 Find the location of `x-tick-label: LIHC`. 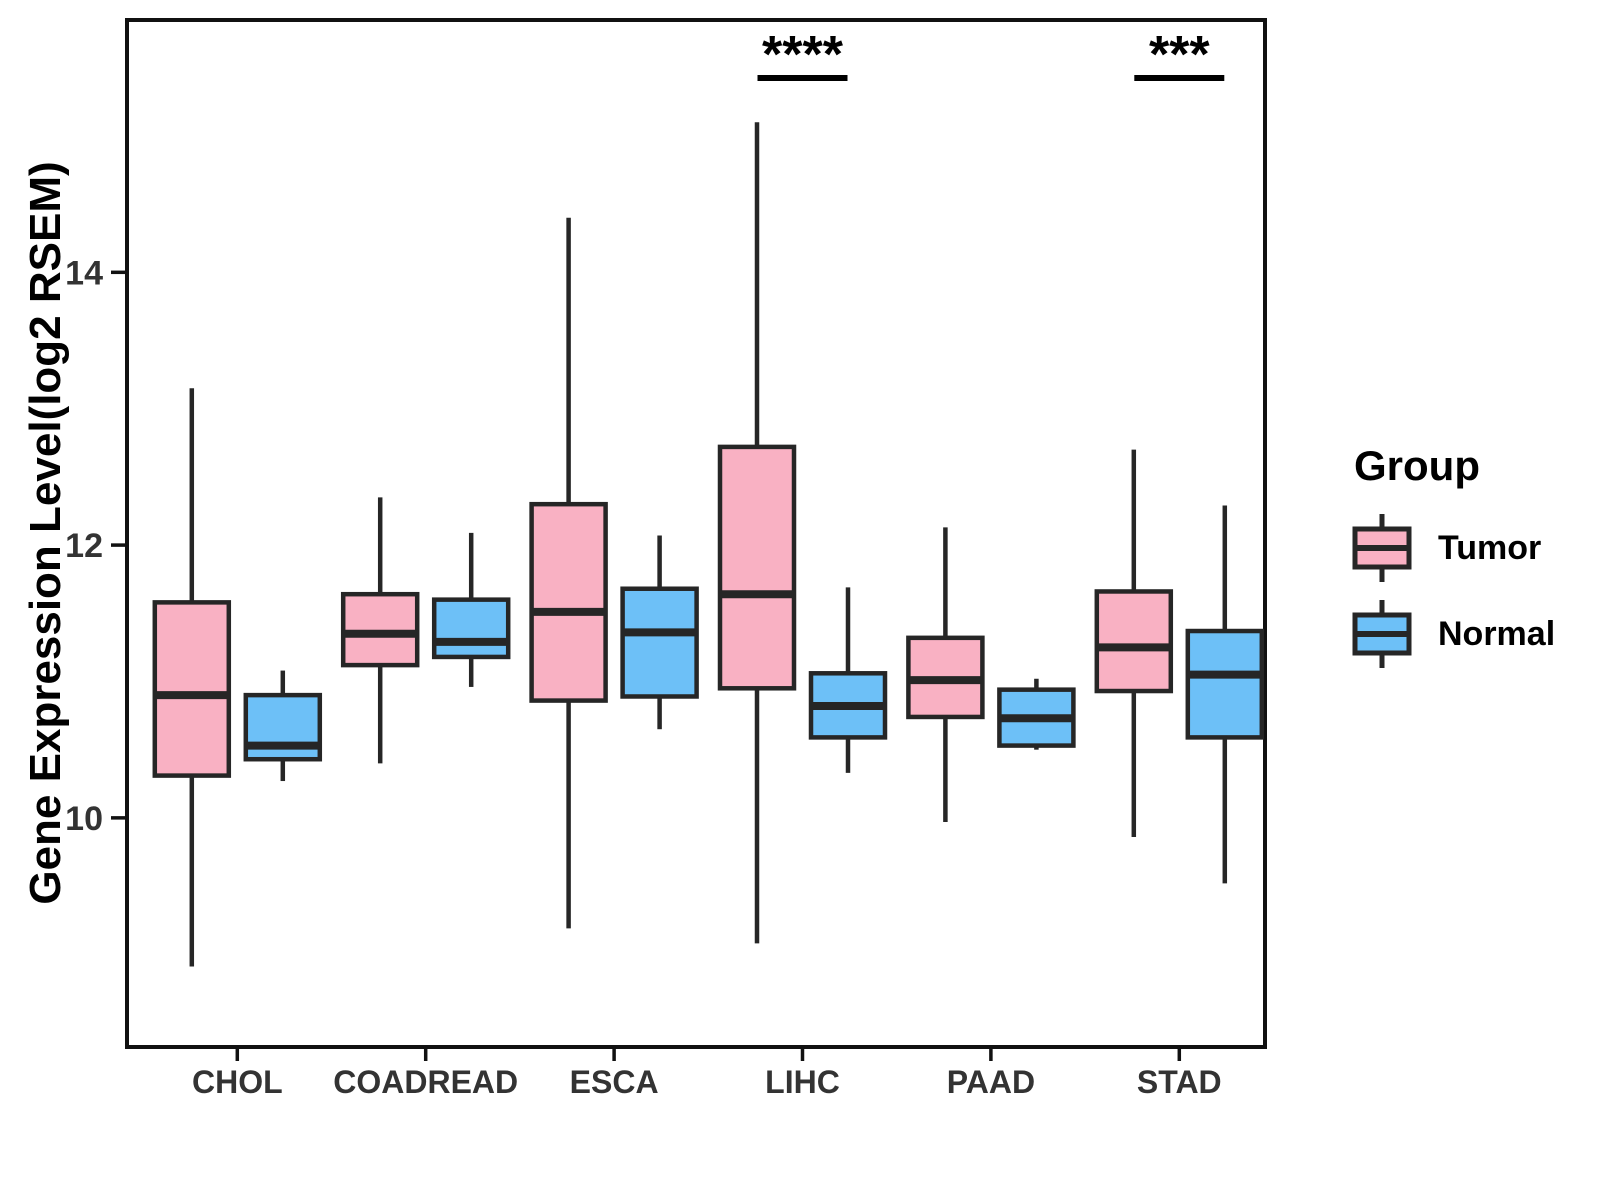

x-tick-label: LIHC is located at coordinates (802, 1082).